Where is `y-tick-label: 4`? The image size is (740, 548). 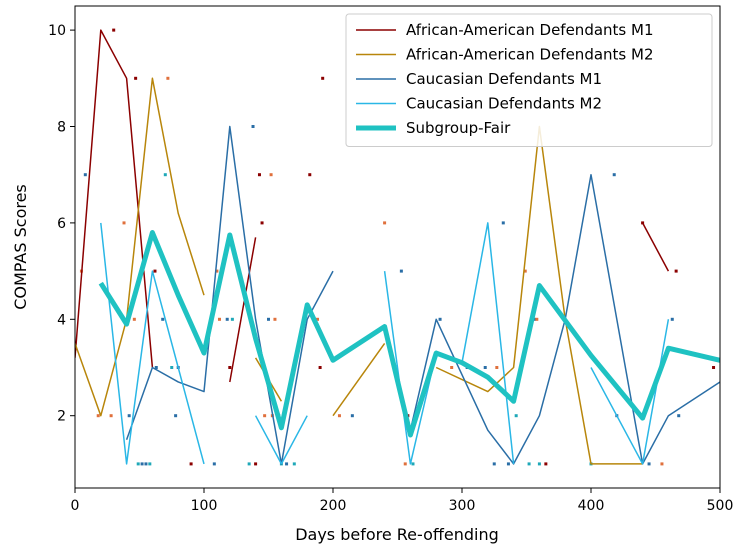 y-tick-label: 4 is located at coordinates (61, 320).